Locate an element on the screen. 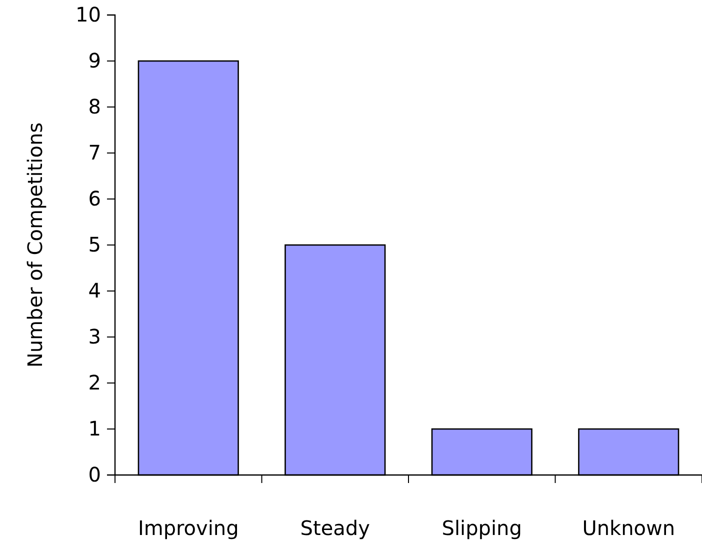 This screenshot has height=546, width=702. y-tick-label: 0 is located at coordinates (94, 474).